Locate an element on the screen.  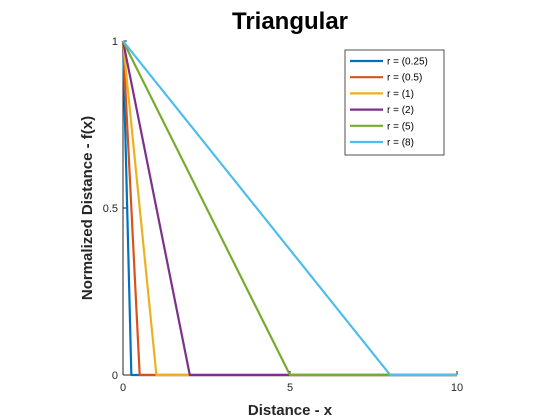
legend-label-2: r = (1) is located at coordinates (400, 94).